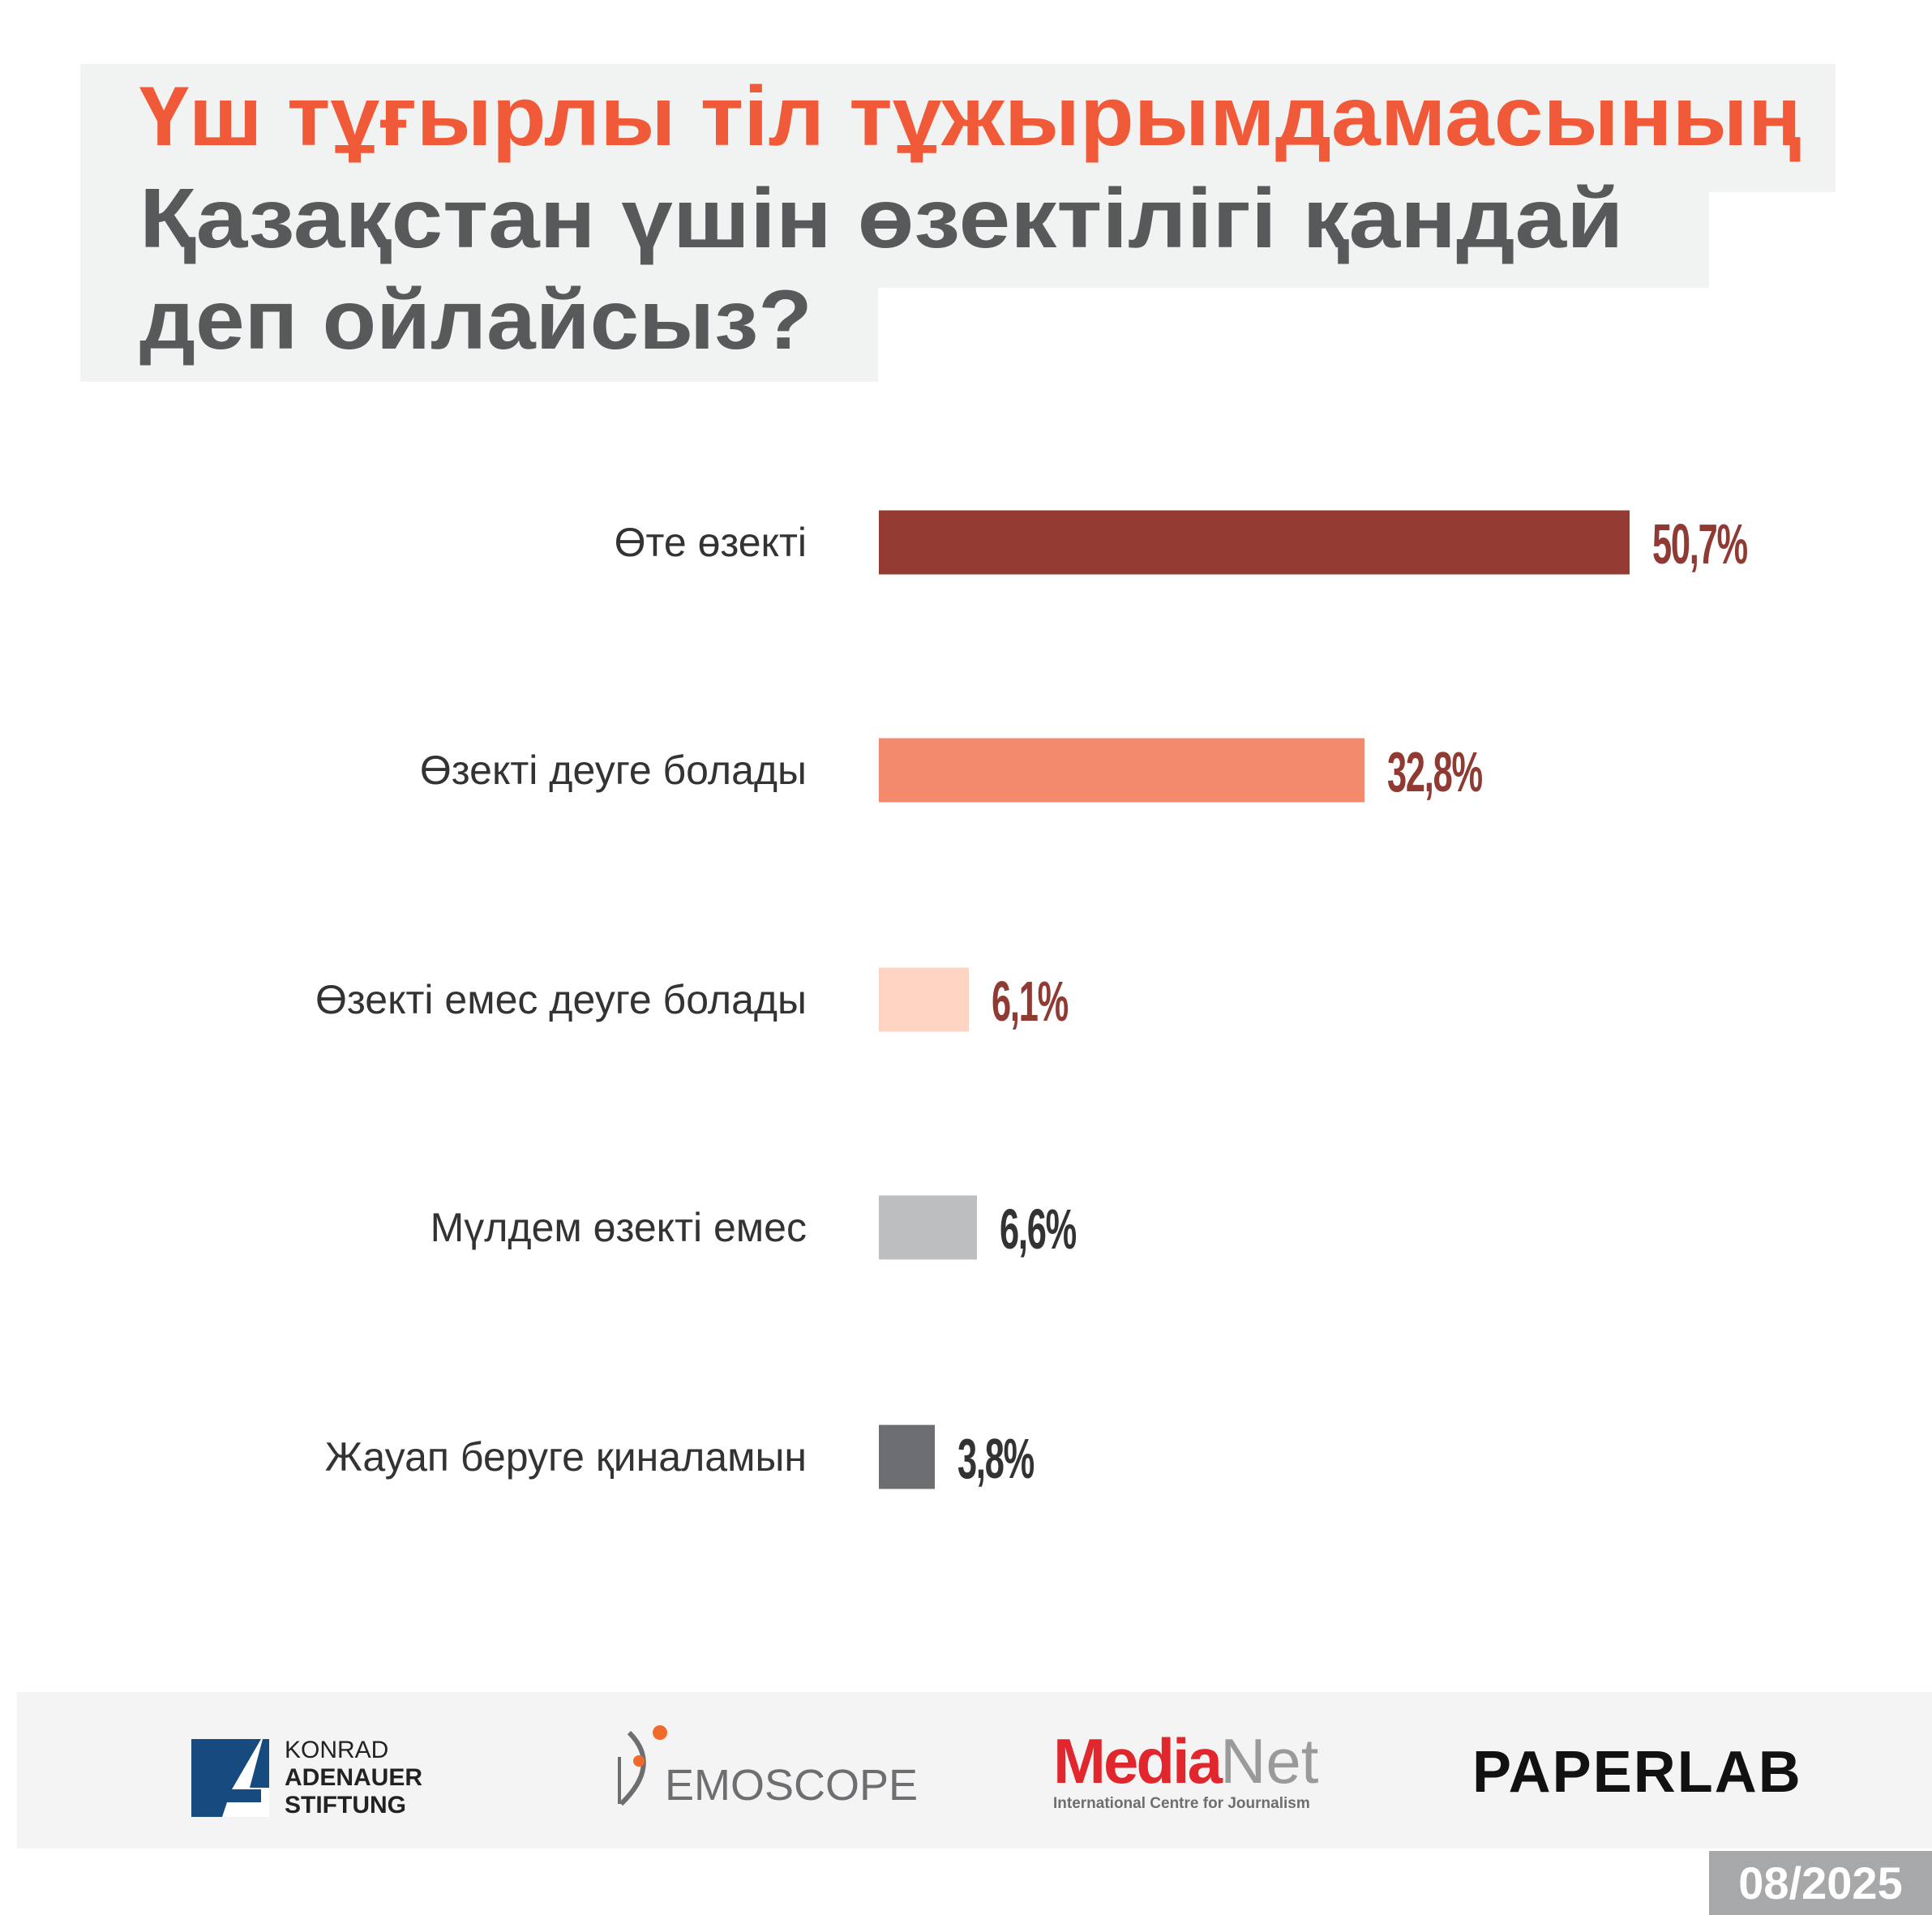  What do you see at coordinates (337, 1750) in the screenshot?
I see `kas-line-1: KONRAD` at bounding box center [337, 1750].